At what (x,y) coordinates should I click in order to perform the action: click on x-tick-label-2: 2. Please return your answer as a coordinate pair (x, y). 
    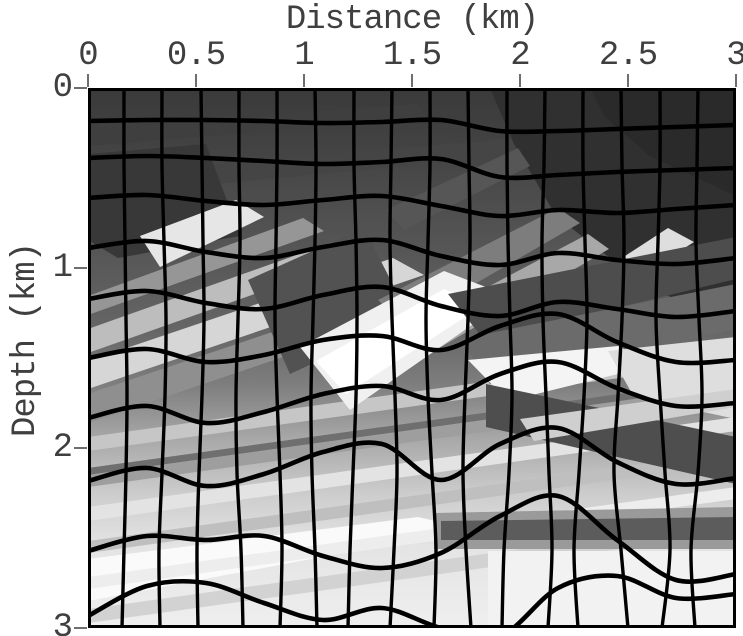
    Looking at the image, I should click on (520, 56).